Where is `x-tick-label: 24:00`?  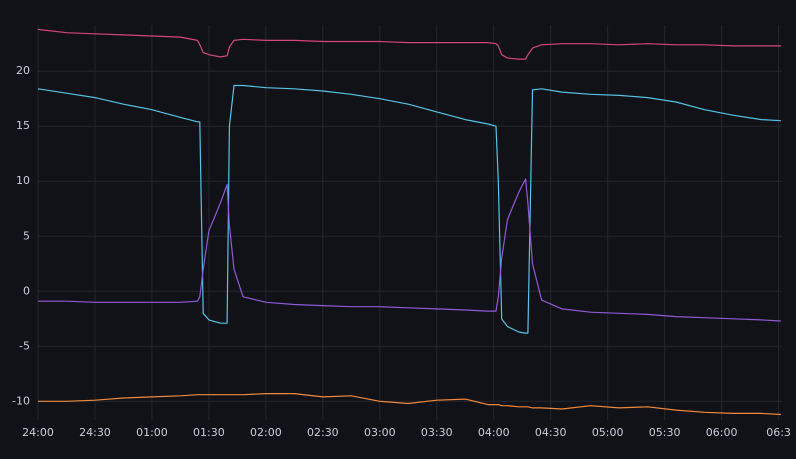 x-tick-label: 24:00 is located at coordinates (38, 432).